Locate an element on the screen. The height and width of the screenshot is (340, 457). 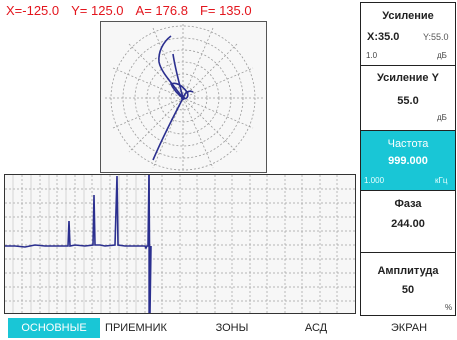
phase-value: 244.00 is located at coordinates (408, 224).